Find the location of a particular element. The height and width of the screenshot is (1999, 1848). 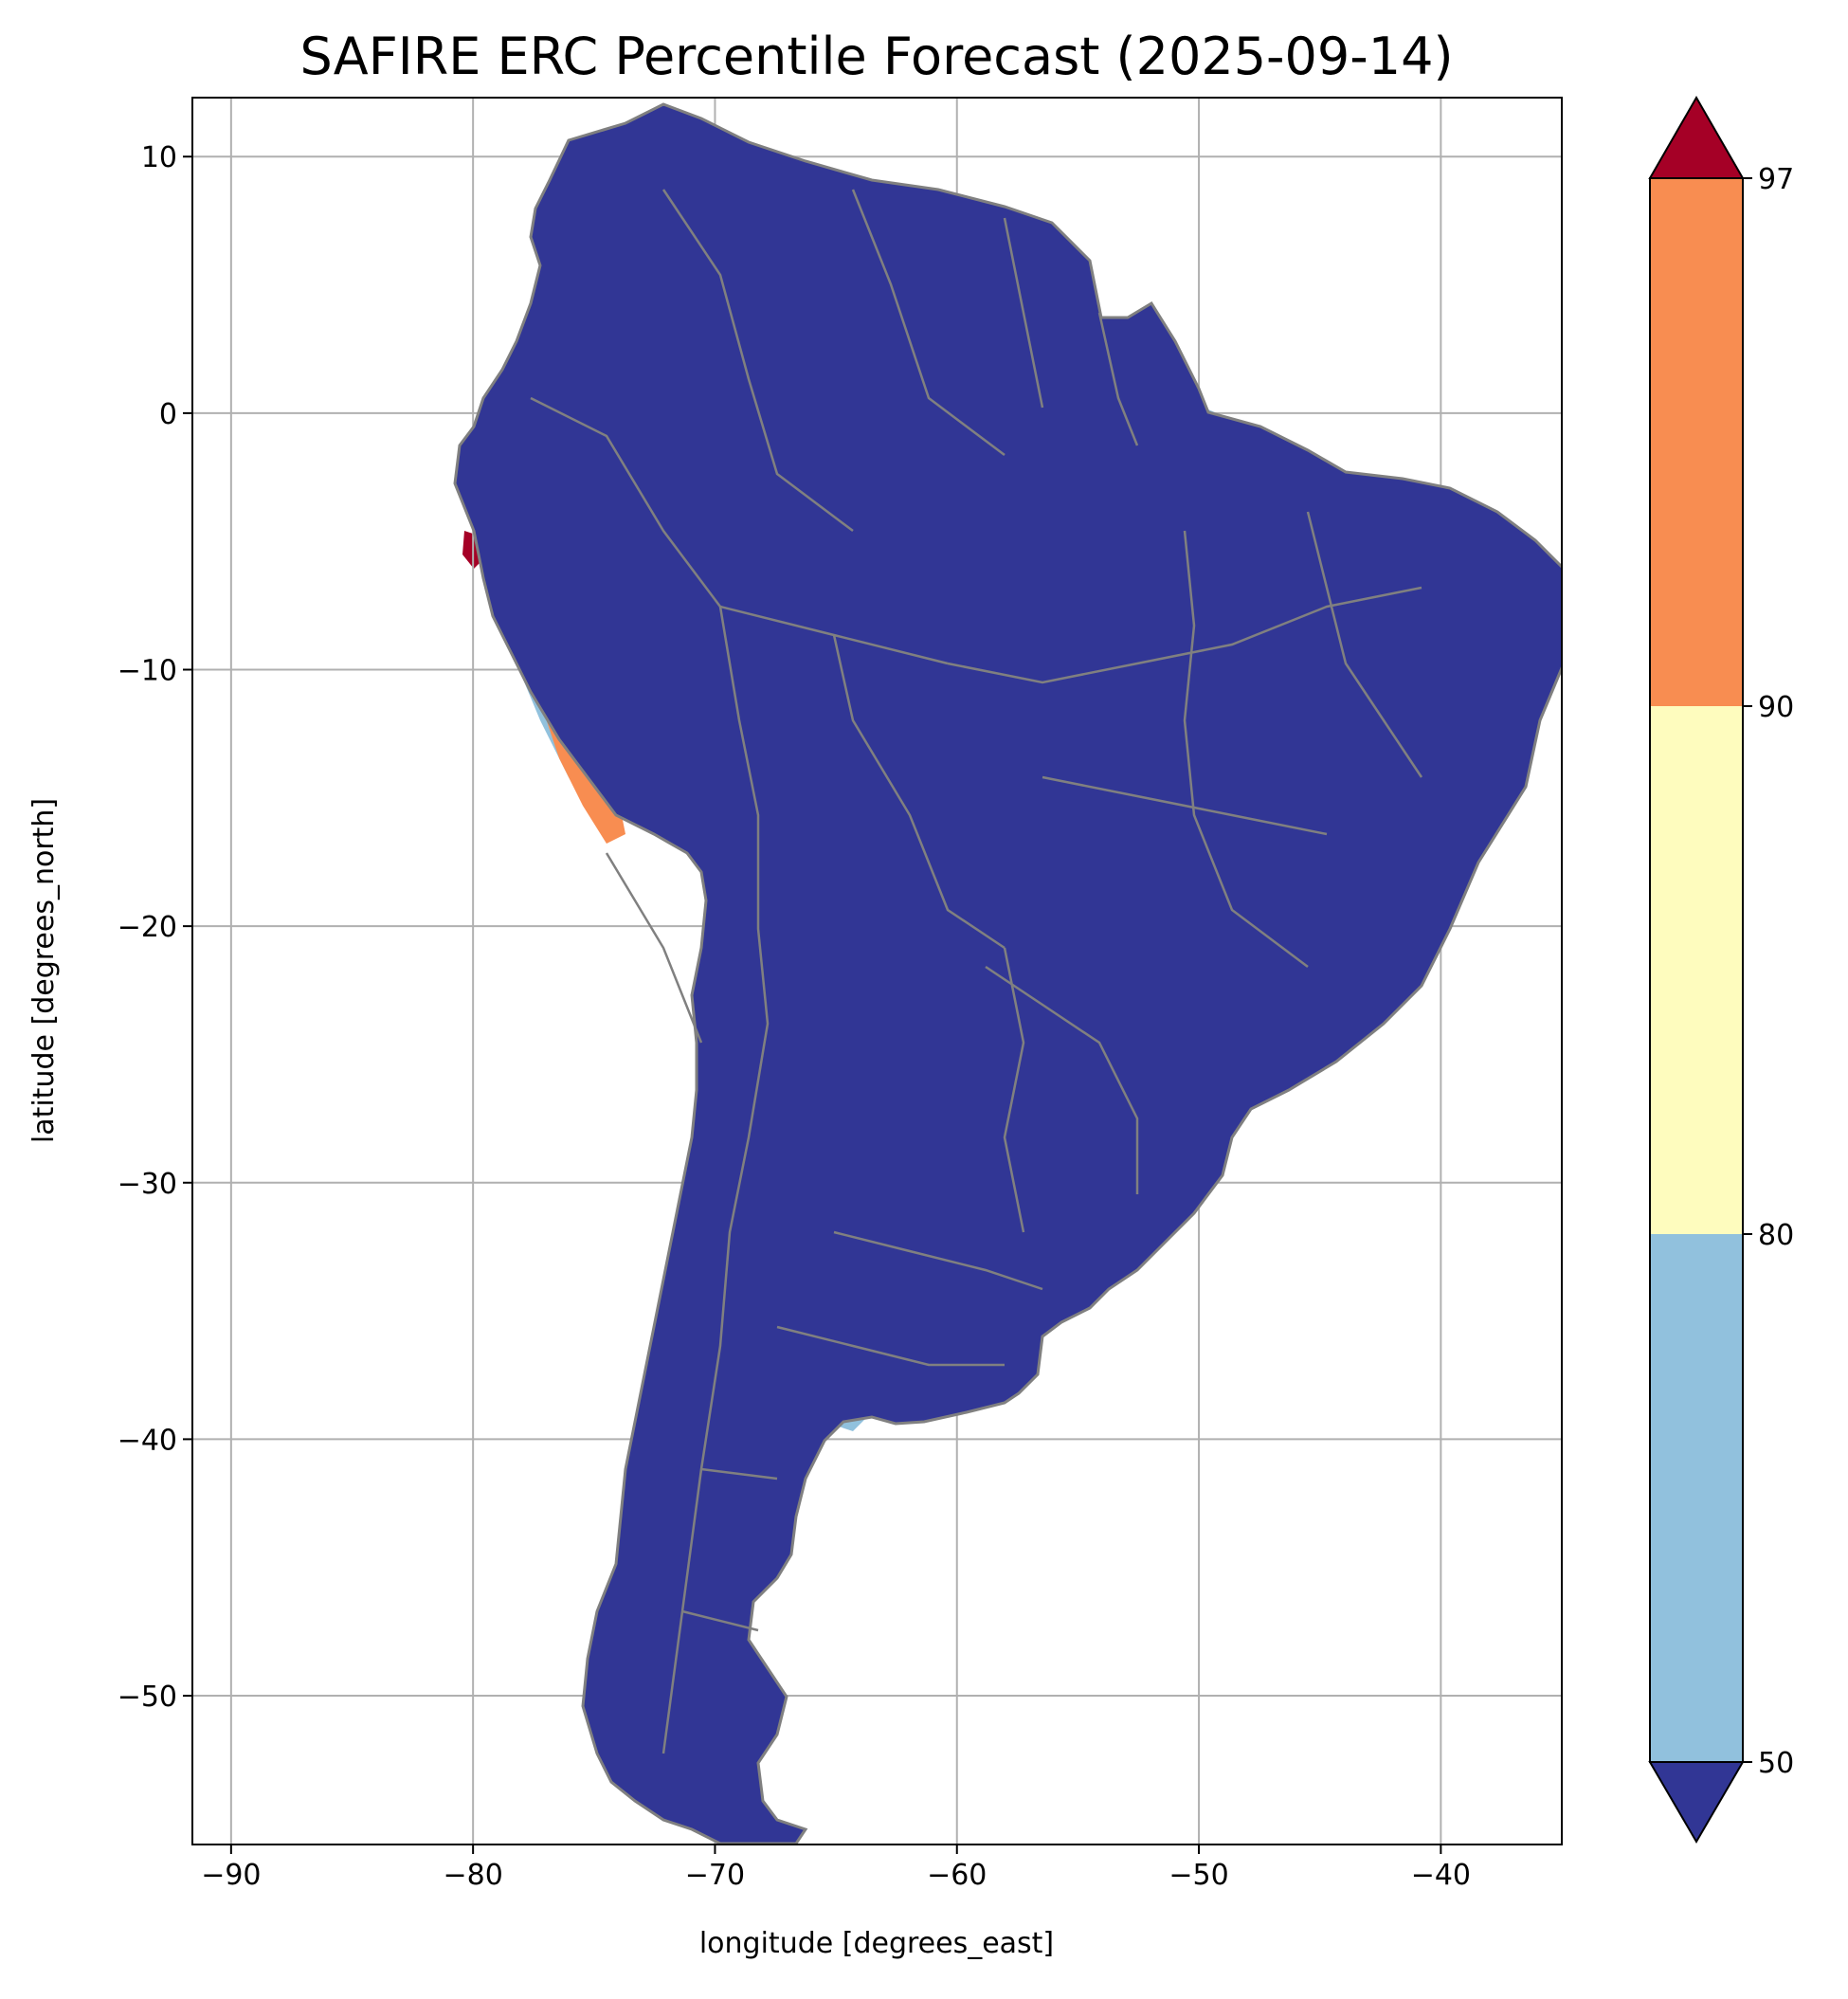

y-tick-label: −20 is located at coordinates (147, 928).